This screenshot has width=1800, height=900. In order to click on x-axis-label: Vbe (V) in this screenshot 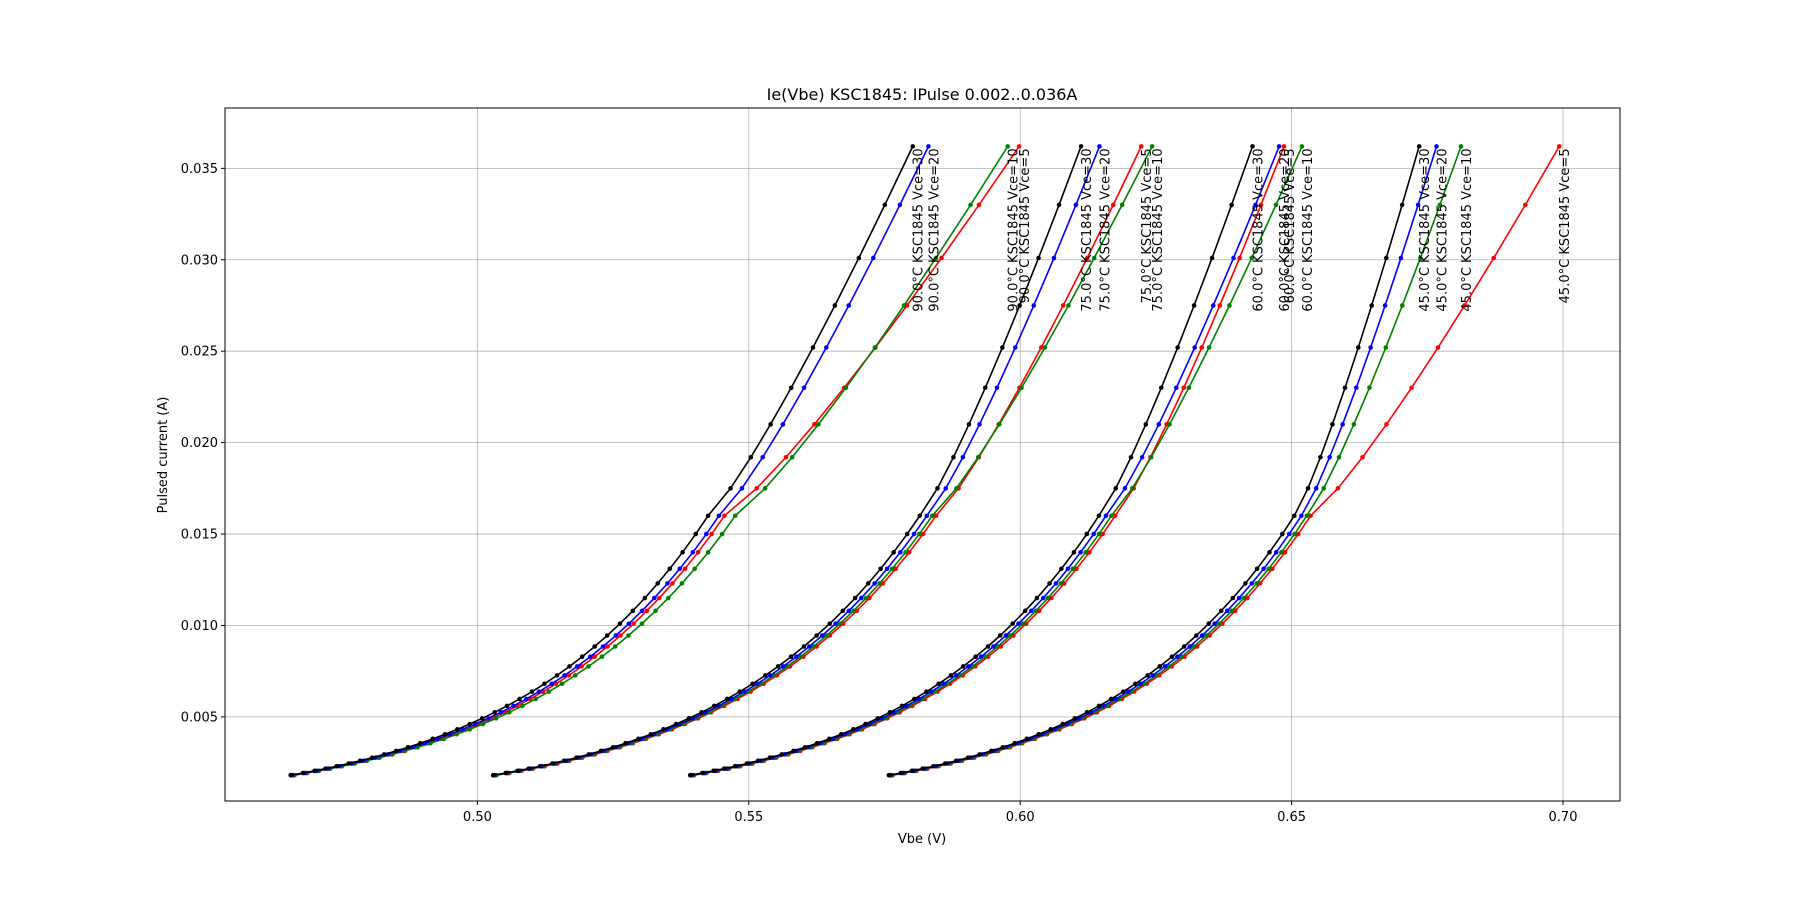, I will do `click(922, 839)`.